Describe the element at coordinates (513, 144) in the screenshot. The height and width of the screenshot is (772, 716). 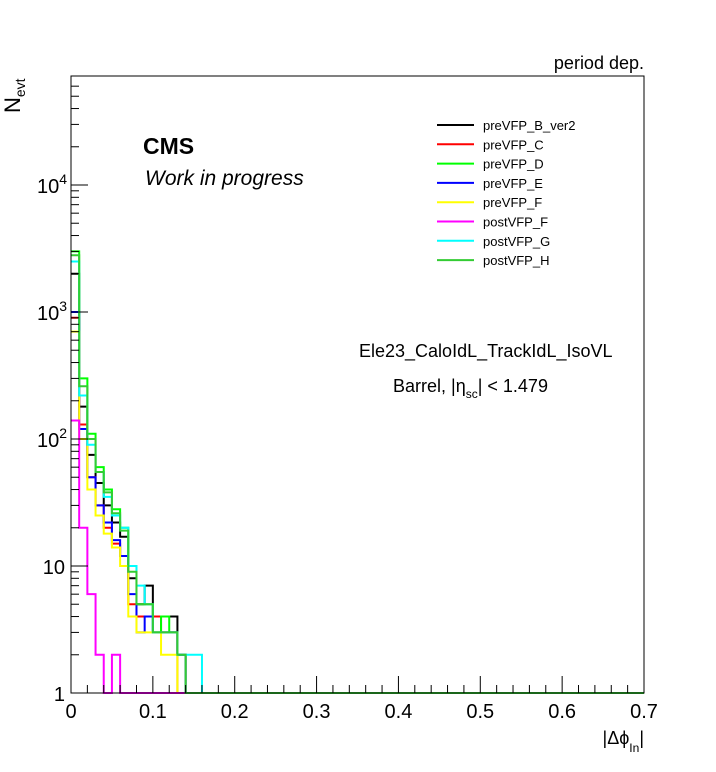
I see `legend-label: preVFP_C` at that location.